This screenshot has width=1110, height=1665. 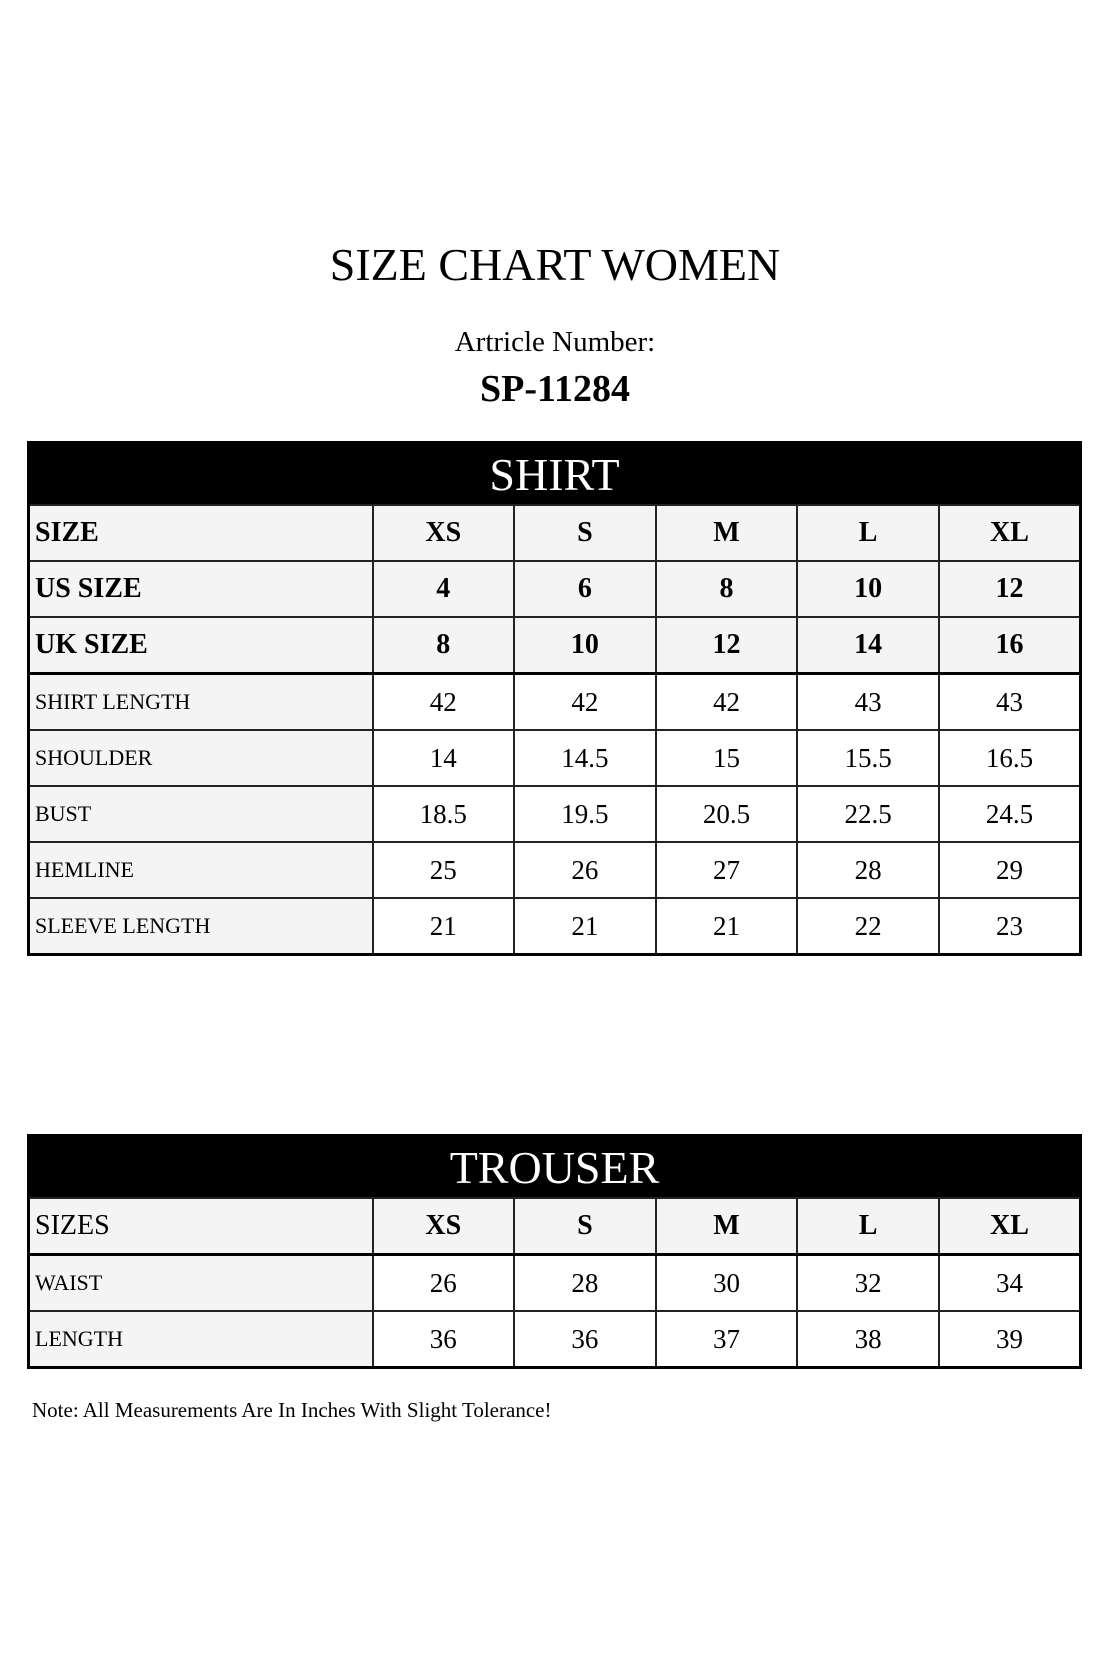 I want to click on table-cell: 15.5, so click(x=868, y=758).